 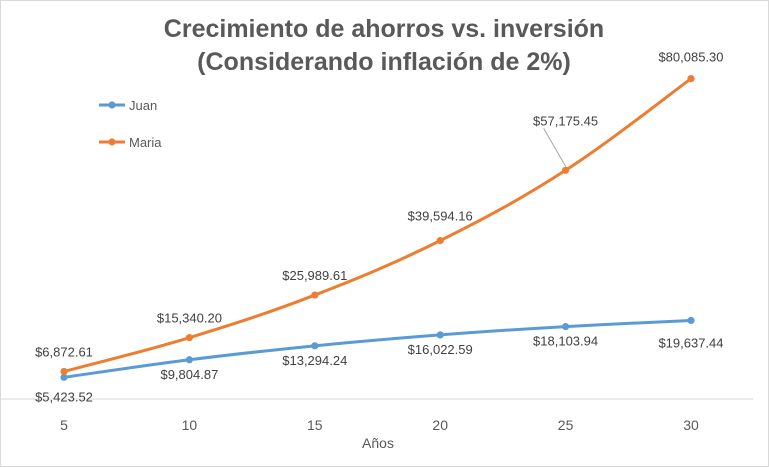 I want to click on data-label-maria: $39,594.16, so click(x=440, y=216).